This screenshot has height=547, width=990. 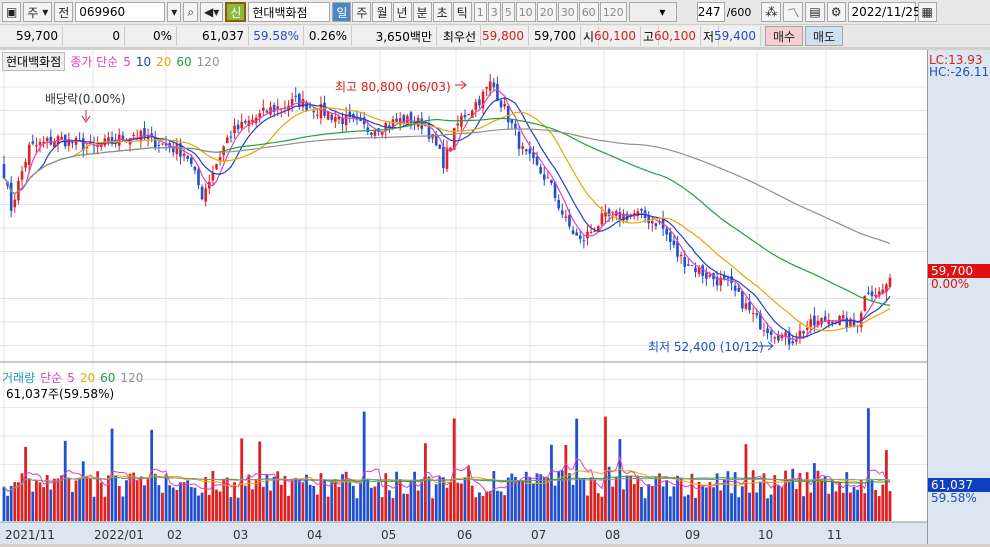 What do you see at coordinates (328, 36) in the screenshot?
I see `turnover: 0.26%` at bounding box center [328, 36].